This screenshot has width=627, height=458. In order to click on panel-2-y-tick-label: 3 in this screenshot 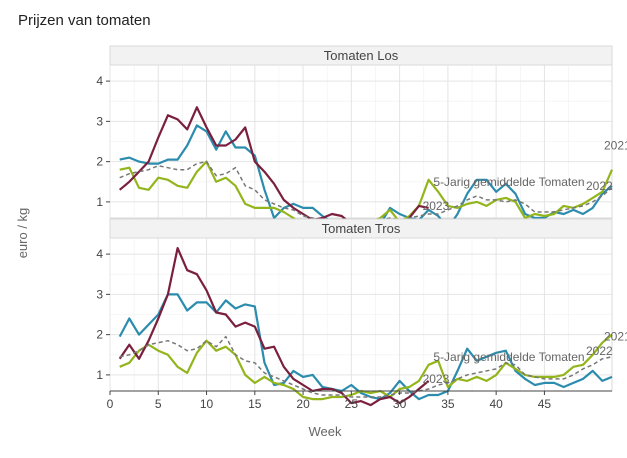, I will do `click(99, 294)`.